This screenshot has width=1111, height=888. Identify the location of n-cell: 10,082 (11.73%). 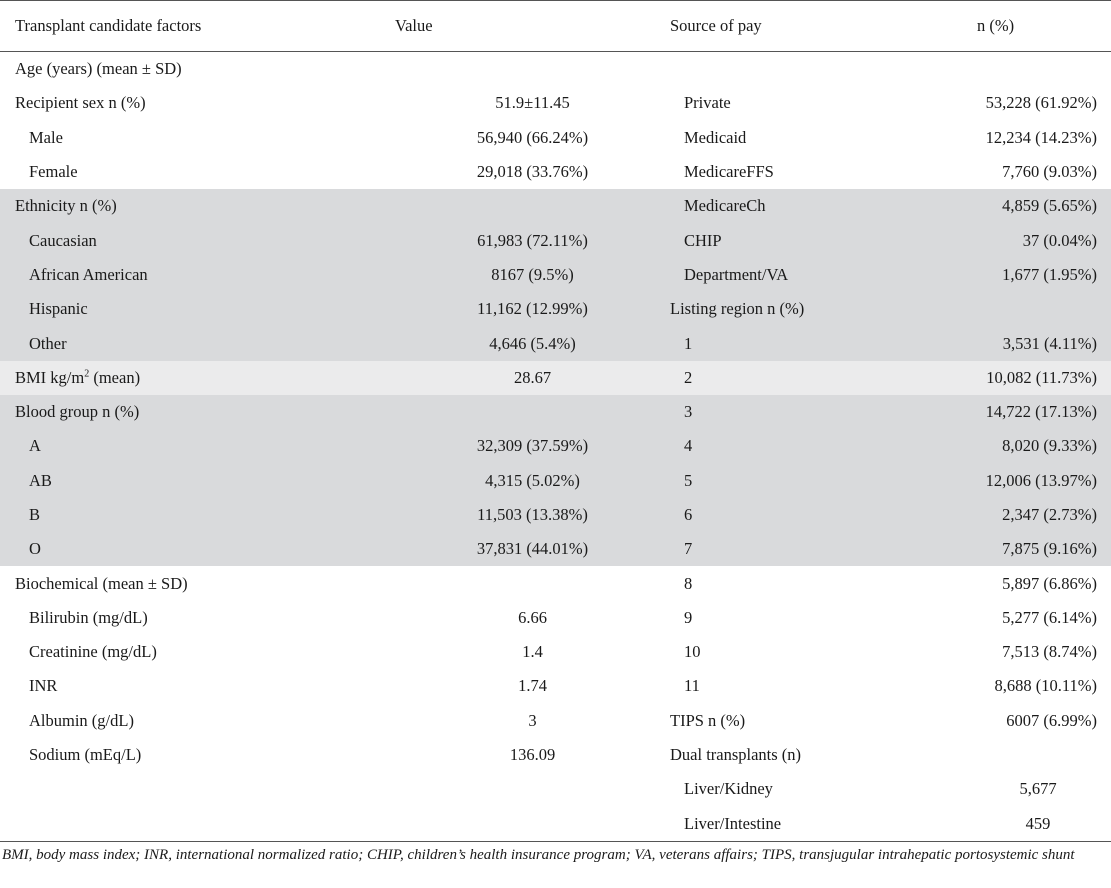
(1041, 377).